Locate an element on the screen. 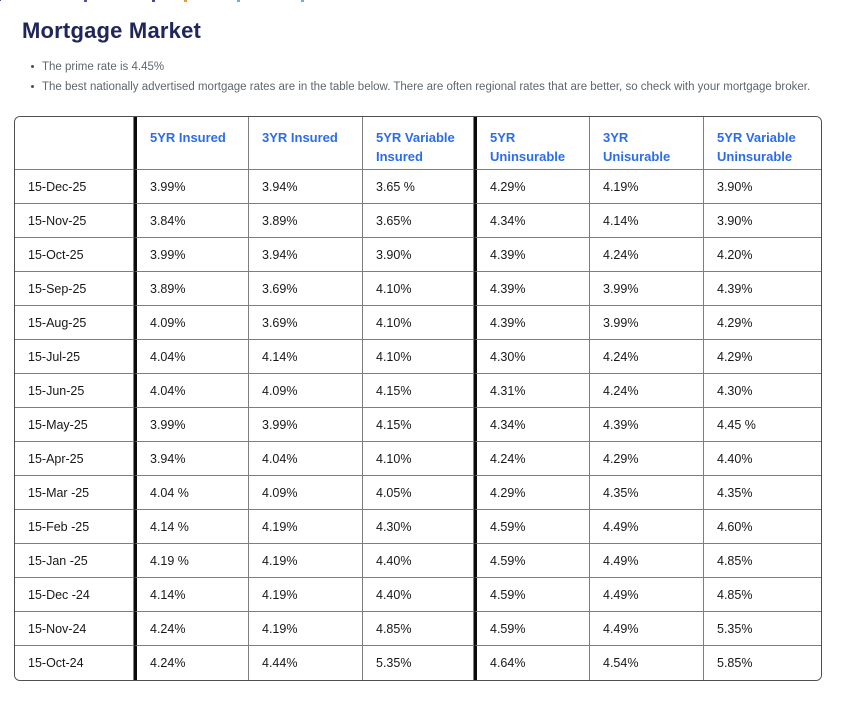  row-date: 15-Nov-24 is located at coordinates (74, 629).